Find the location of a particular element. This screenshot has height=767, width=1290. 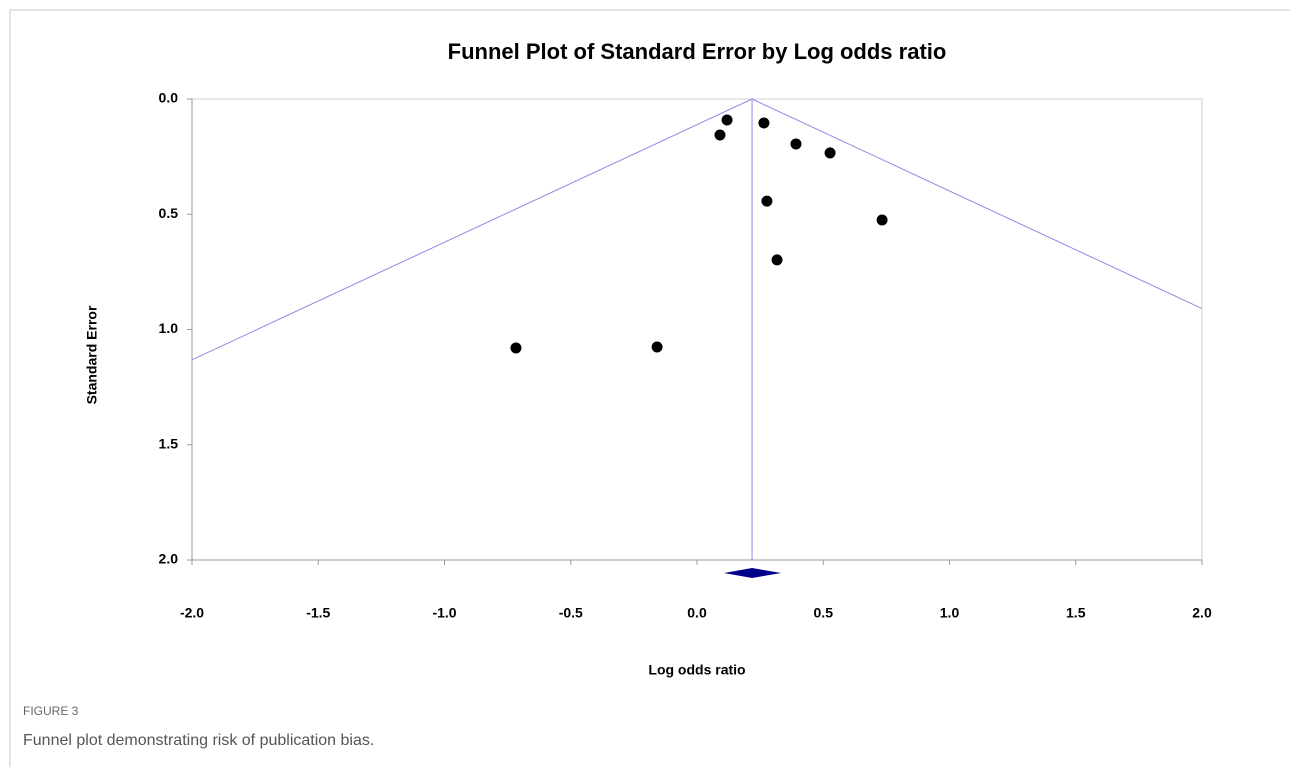

x-tick-label: 0.5 is located at coordinates (824, 613).